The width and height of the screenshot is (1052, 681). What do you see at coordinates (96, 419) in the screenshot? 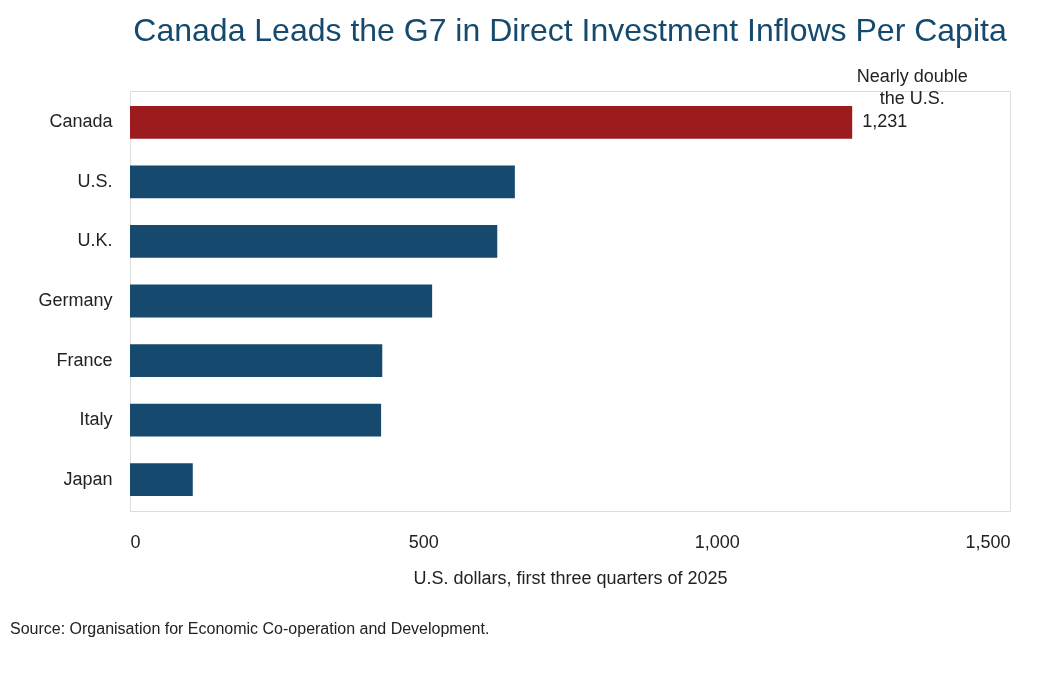
I see `y-tick-label: Italy` at bounding box center [96, 419].